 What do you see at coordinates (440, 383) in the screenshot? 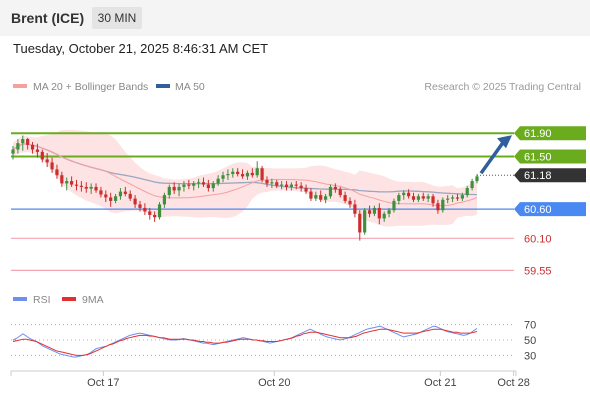
I see `x-tick-label: Oct 21` at bounding box center [440, 383].